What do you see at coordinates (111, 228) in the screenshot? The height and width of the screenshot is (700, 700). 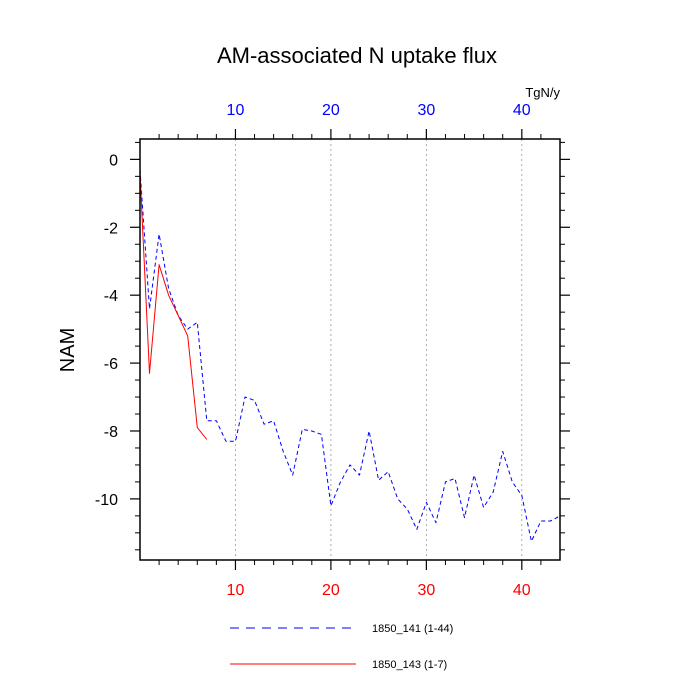 I see `y-tick-label: -2` at bounding box center [111, 228].